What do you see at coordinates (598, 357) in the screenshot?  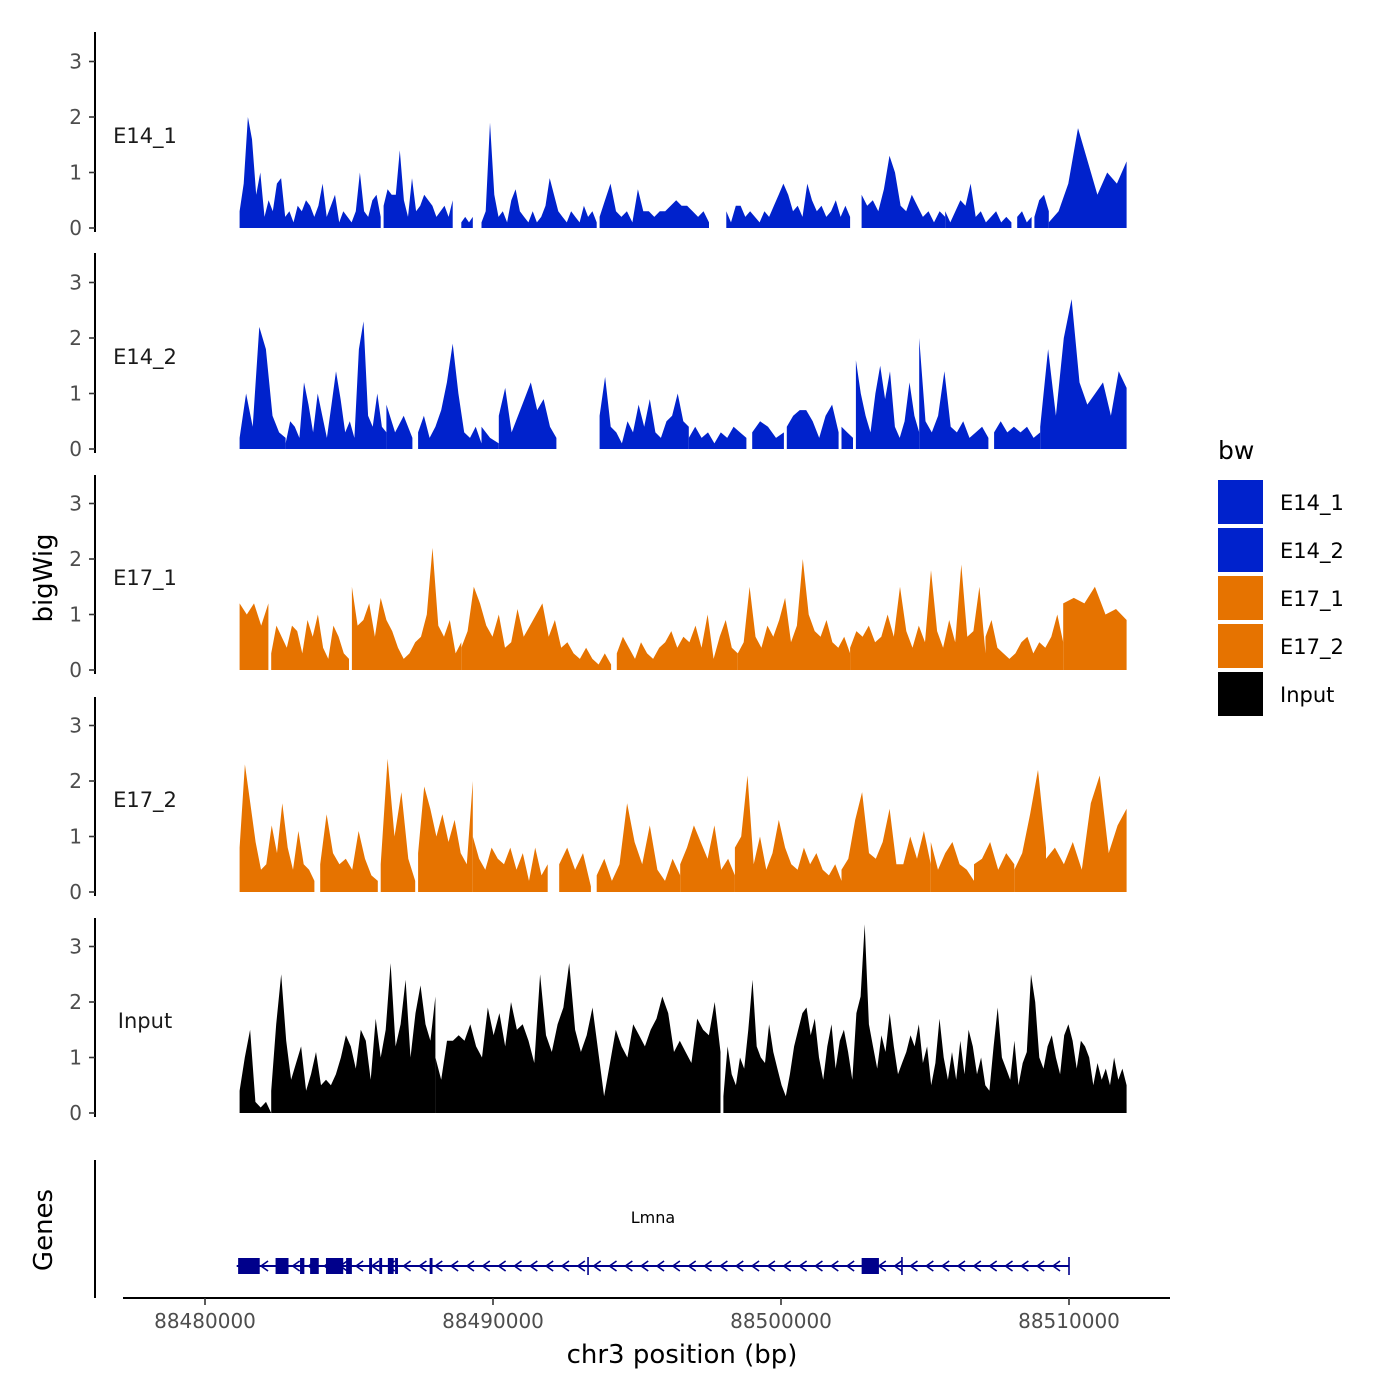 I see `track-E14_2: 0 1 2 3 E14_2` at bounding box center [598, 357].